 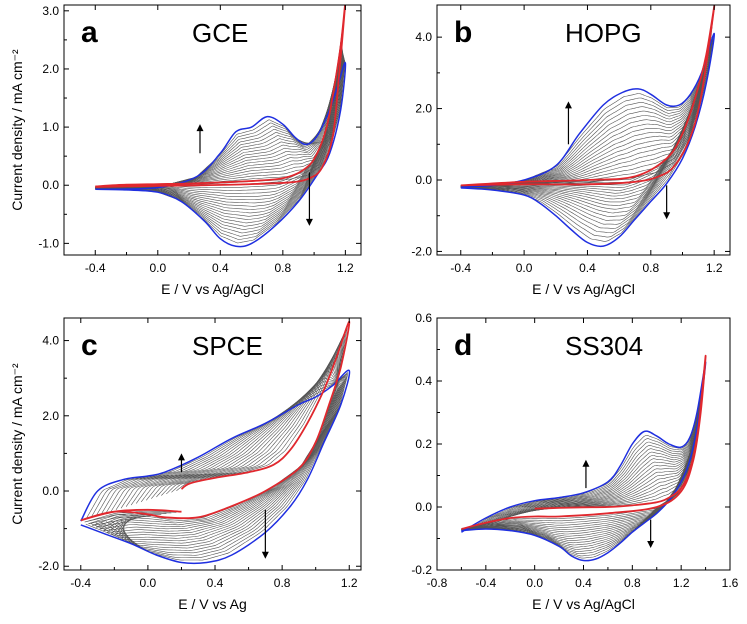 I want to click on panel-letter: d, so click(x=463, y=345).